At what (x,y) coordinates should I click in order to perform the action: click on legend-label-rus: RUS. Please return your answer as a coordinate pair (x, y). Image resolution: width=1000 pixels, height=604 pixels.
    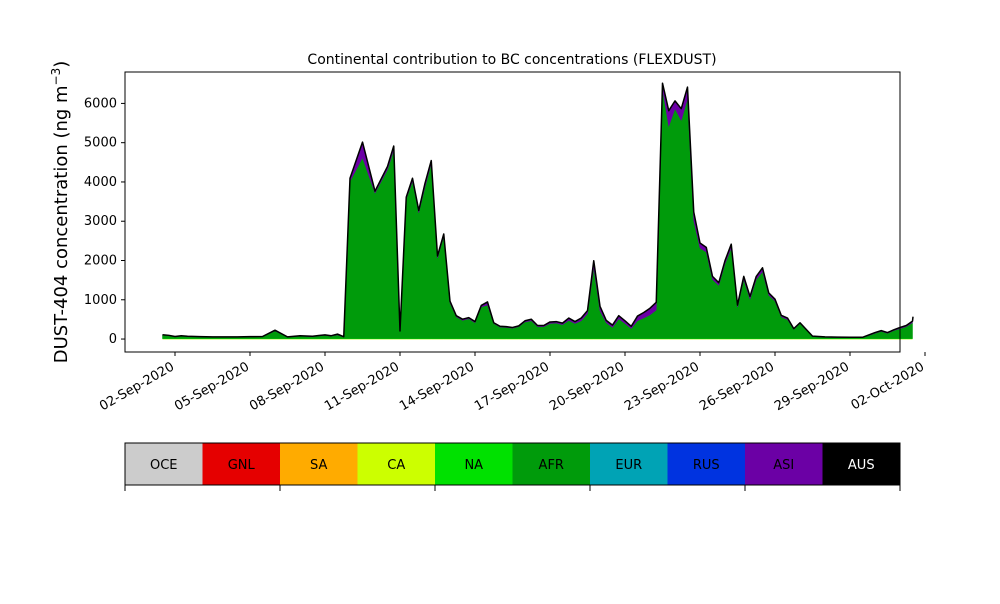
    Looking at the image, I should click on (706, 465).